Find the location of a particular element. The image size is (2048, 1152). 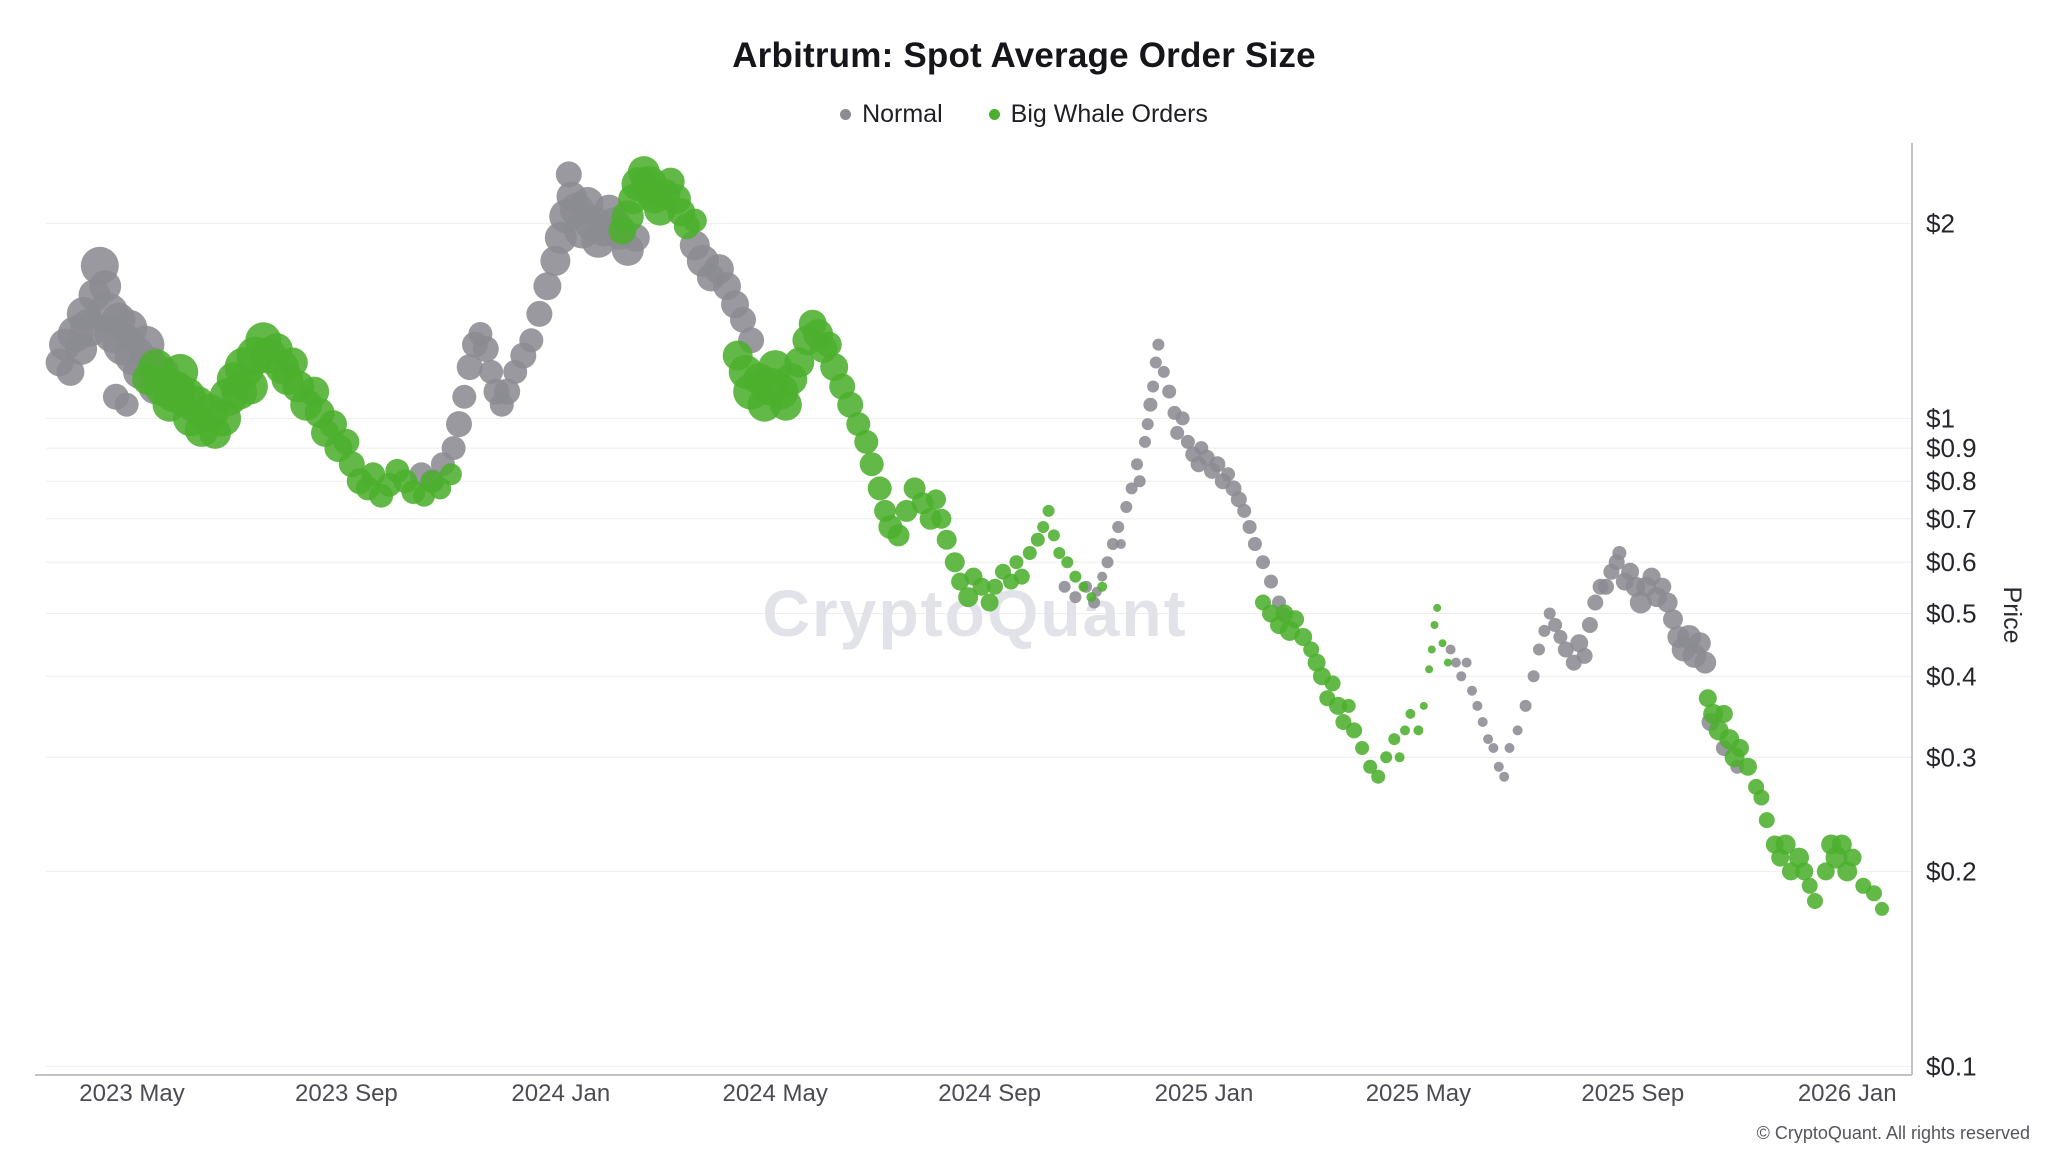

chart-legend: Normal Big Whale Orders is located at coordinates (1024, 114).